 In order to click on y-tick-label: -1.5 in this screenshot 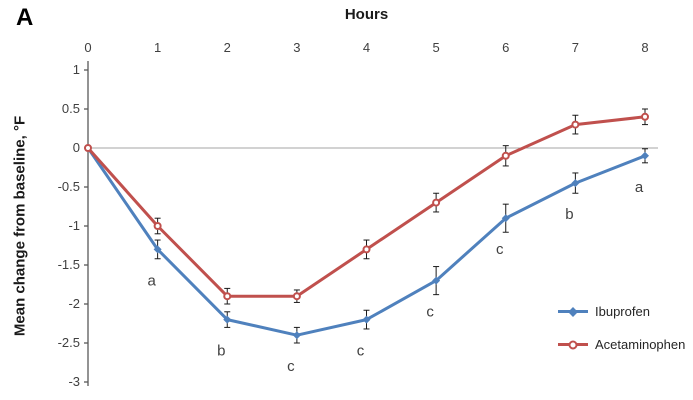, I will do `click(69, 264)`.